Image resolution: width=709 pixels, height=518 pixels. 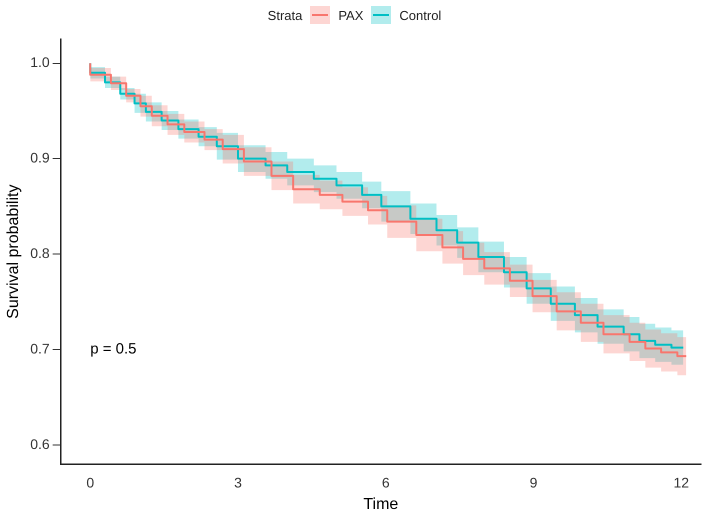 I want to click on legend-label: PAX, so click(x=351, y=15).